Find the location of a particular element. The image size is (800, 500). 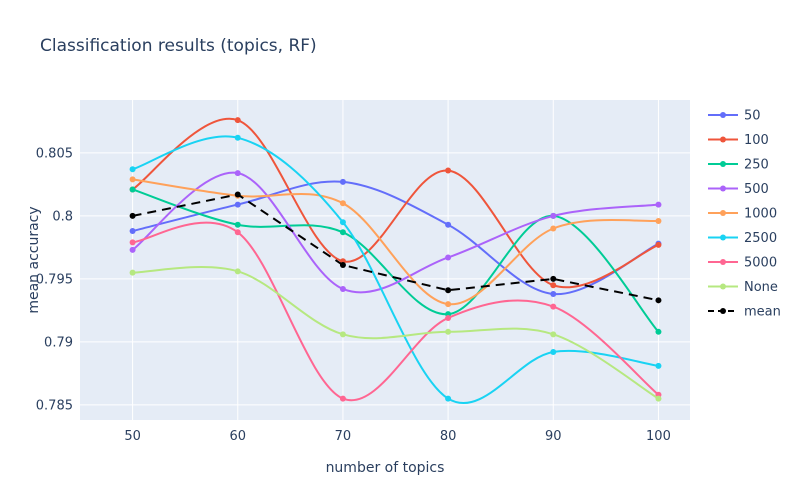

x-tick-label: 60 is located at coordinates (237, 436).